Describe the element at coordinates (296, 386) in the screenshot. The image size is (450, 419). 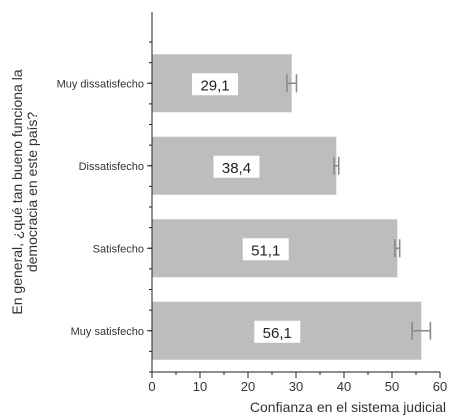
I see `x-tick-label-30: 30` at that location.